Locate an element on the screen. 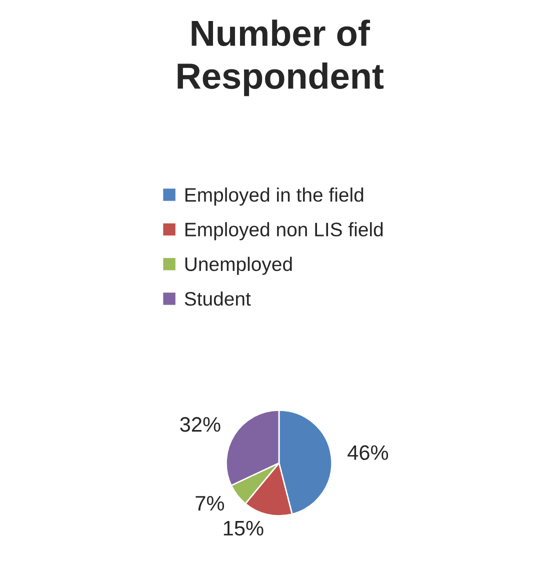 The image size is (543, 561). legend-label: Student is located at coordinates (217, 298).